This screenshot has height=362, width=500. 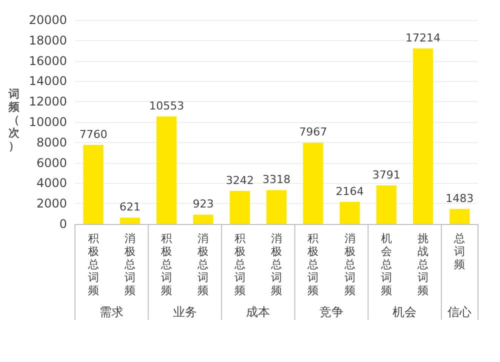 What do you see at coordinates (47, 20) in the screenshot?
I see `y-tick-label: 20000` at bounding box center [47, 20].